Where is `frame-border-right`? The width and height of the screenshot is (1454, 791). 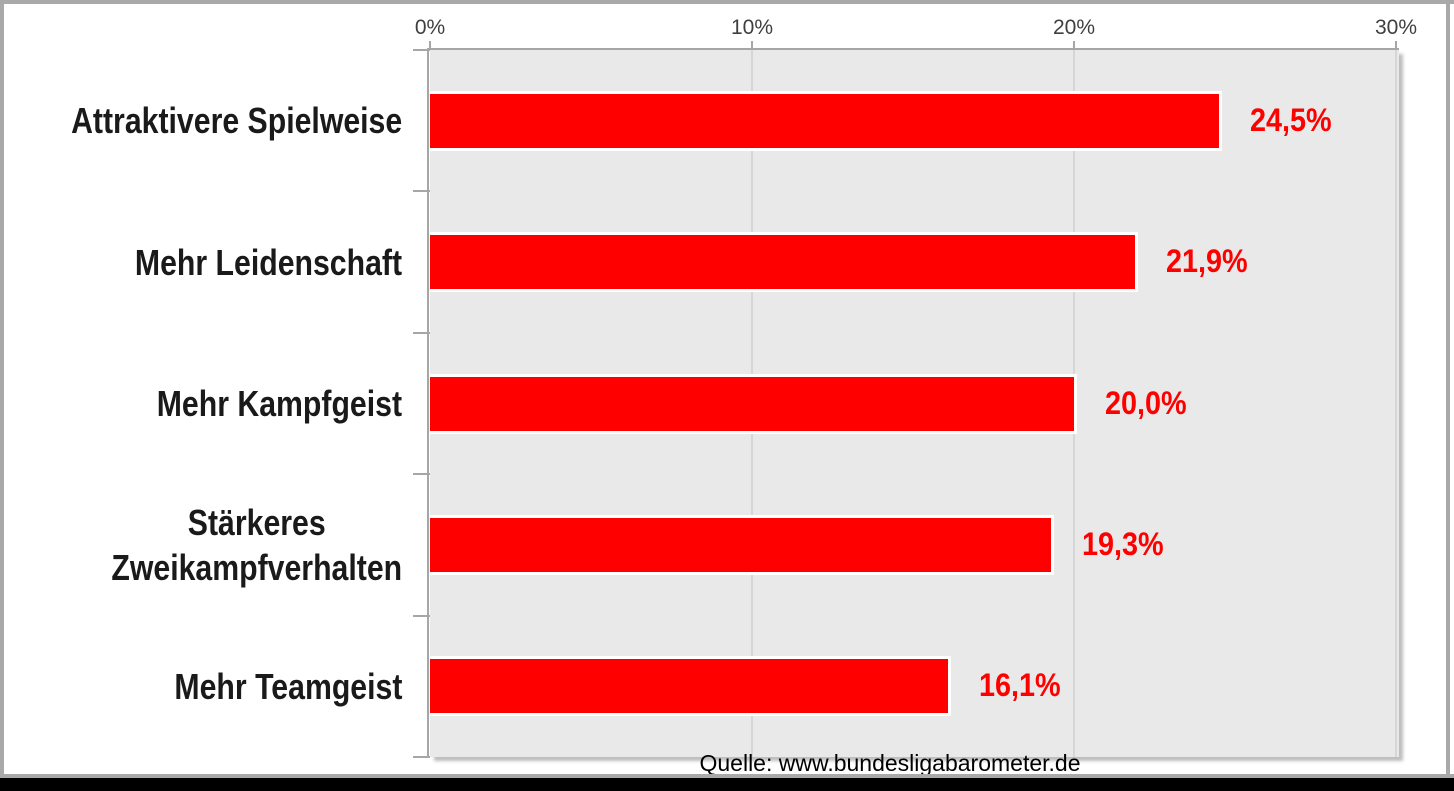 frame-border-right is located at coordinates (1448, 389).